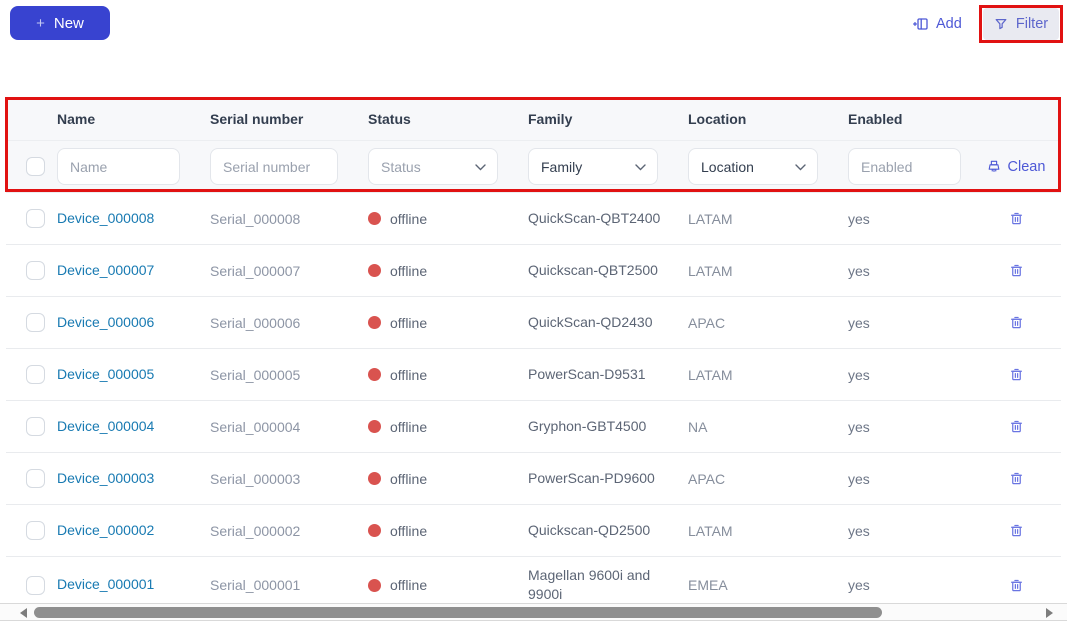 The height and width of the screenshot is (628, 1067). I want to click on arrow-left-icon, so click(23, 613).